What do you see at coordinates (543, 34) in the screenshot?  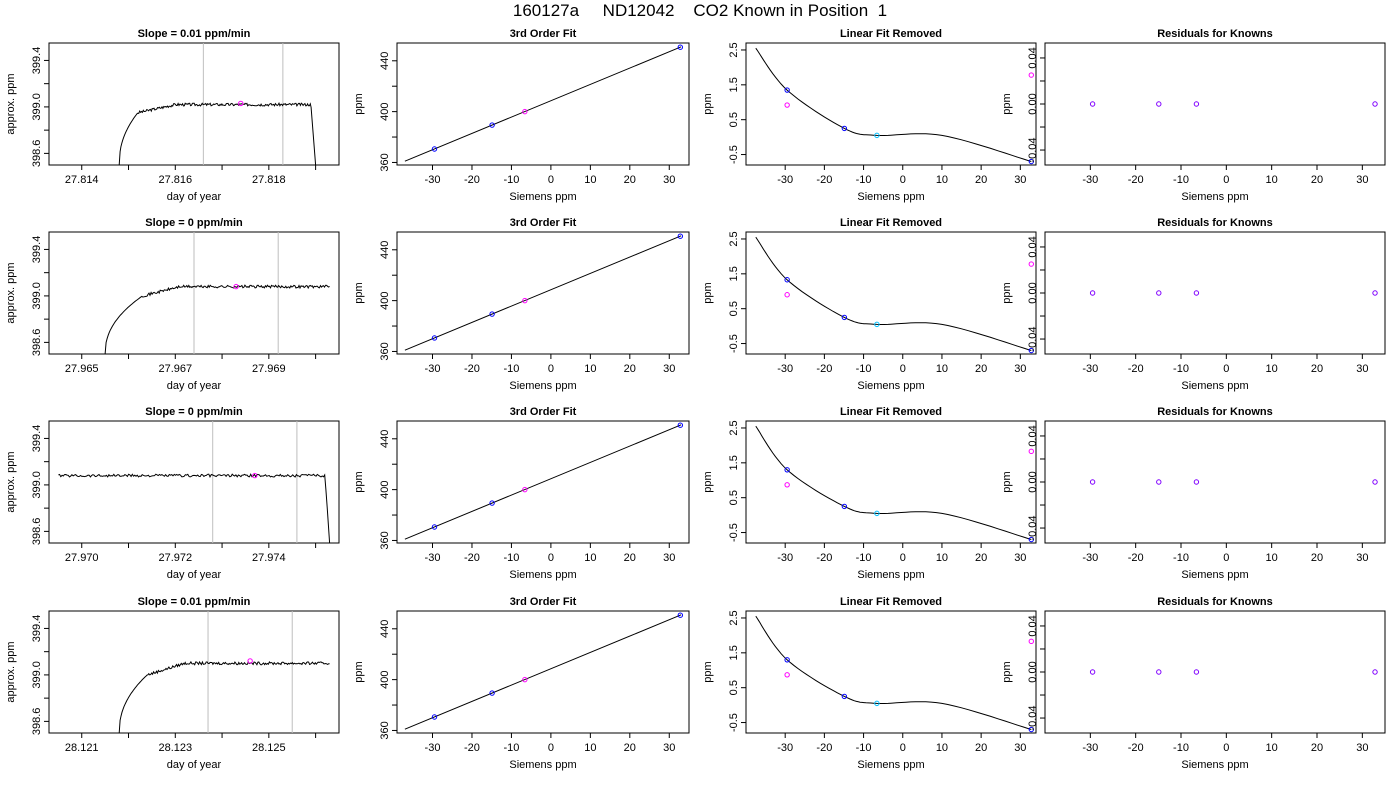 I see `panel-title: 3rd Order Fit` at bounding box center [543, 34].